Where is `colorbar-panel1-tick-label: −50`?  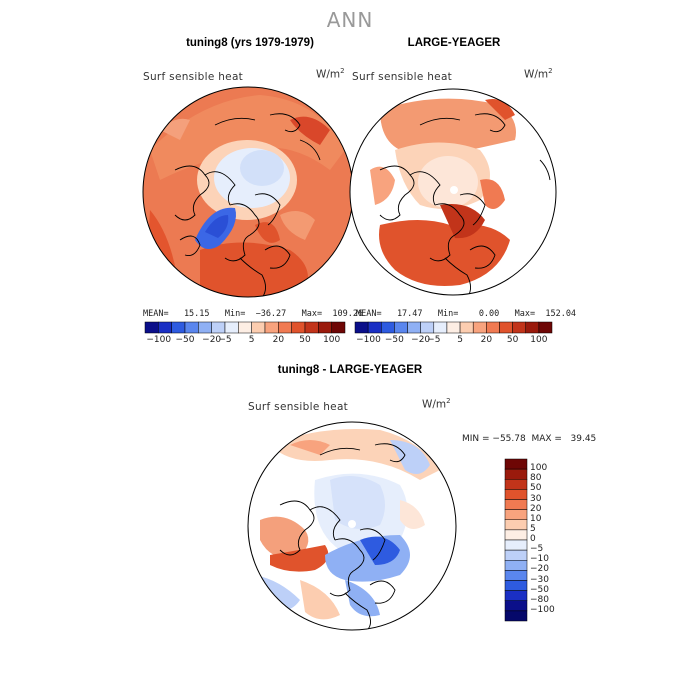 colorbar-panel1-tick-label: −50 is located at coordinates (185, 340).